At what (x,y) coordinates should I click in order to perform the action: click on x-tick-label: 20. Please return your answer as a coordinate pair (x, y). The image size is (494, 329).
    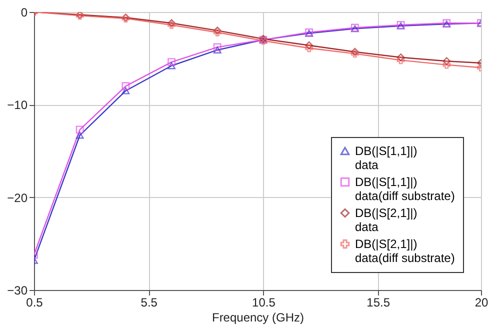
    Looking at the image, I should click on (481, 303).